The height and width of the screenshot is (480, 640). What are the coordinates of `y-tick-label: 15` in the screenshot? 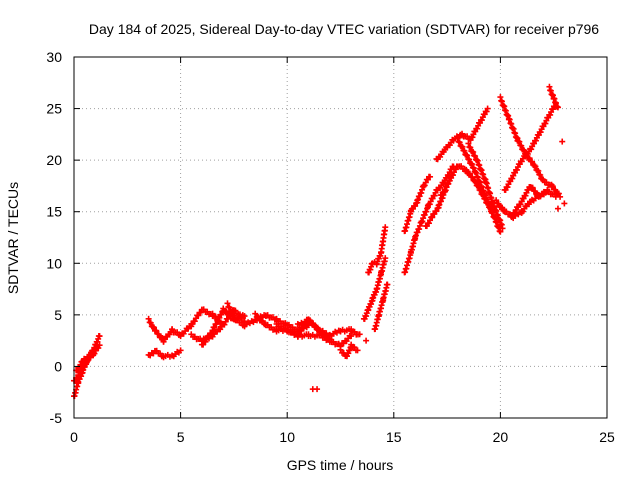 It's located at (54, 212).